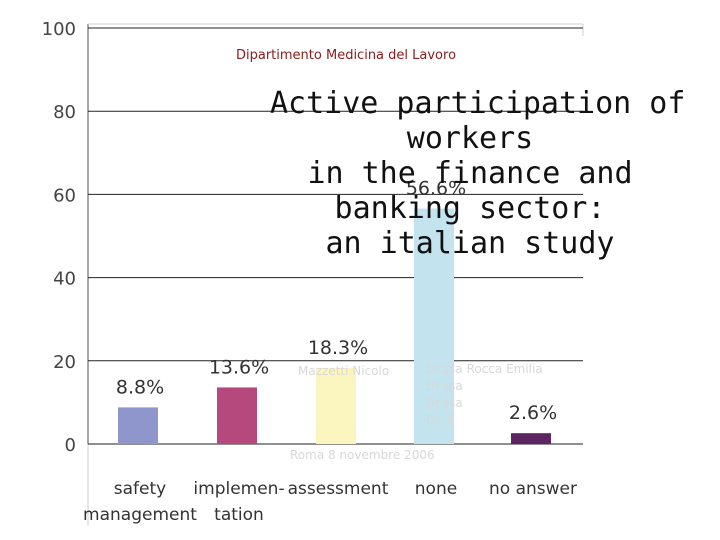 Image resolution: width=720 pixels, height=540 pixels. What do you see at coordinates (478, 103) in the screenshot?
I see `title-line: Active participation of` at bounding box center [478, 103].